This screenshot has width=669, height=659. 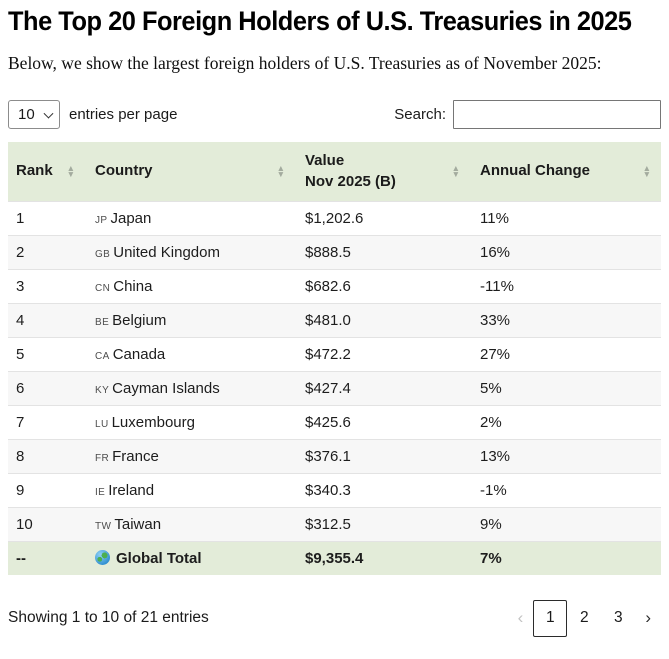 What do you see at coordinates (103, 526) in the screenshot?
I see `country-code: TW` at bounding box center [103, 526].